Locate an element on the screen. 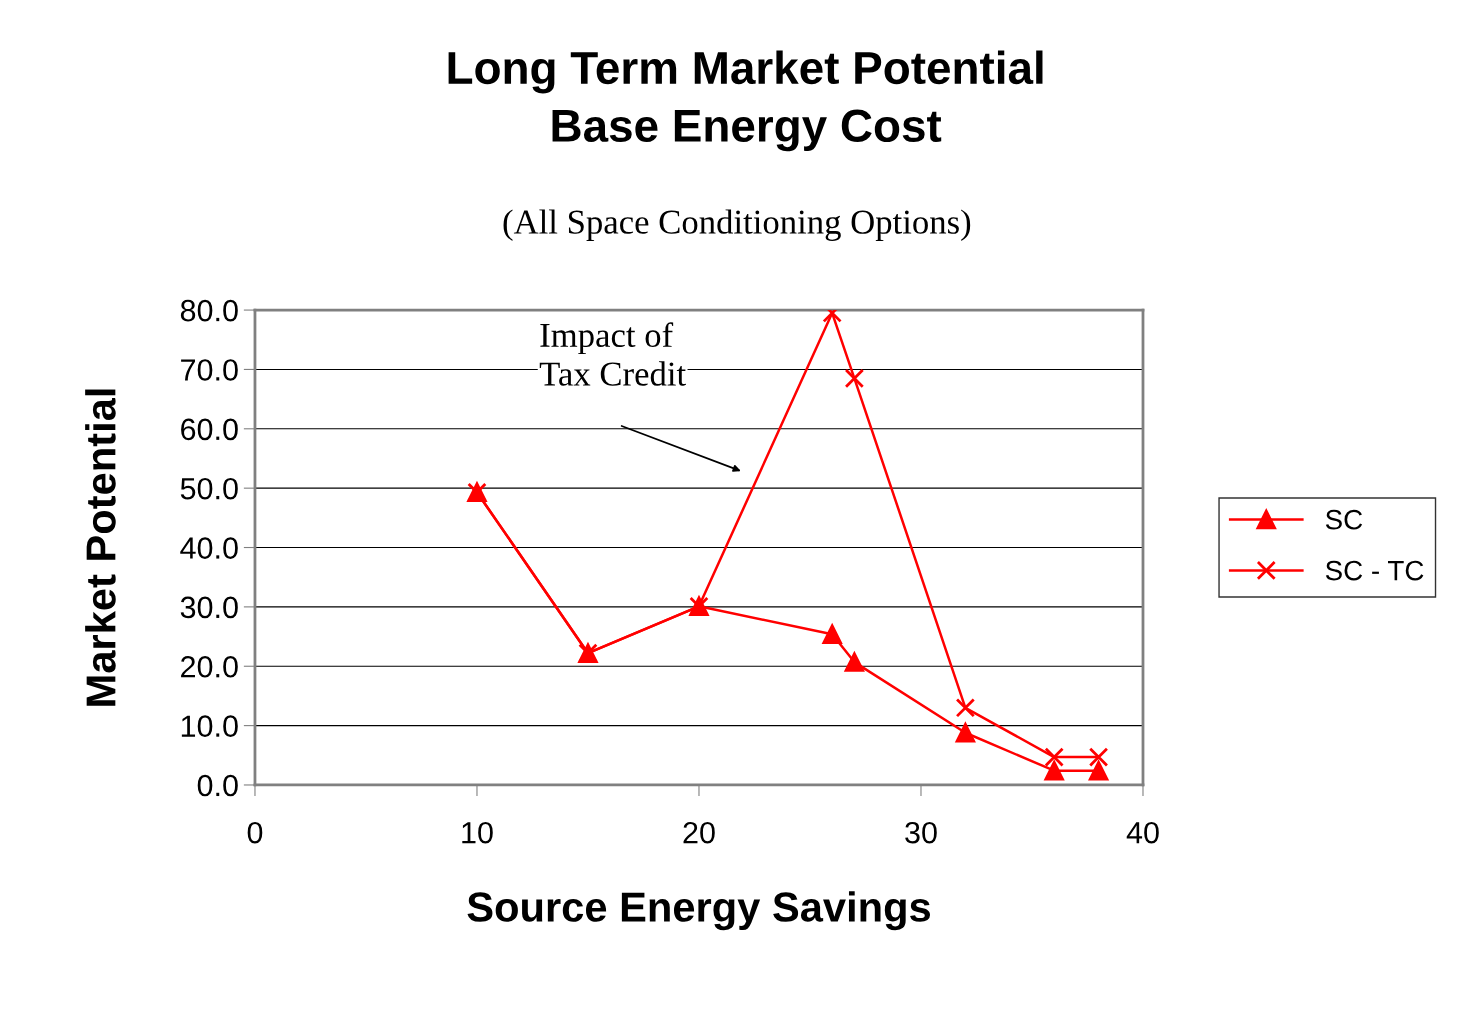  x-tick-label: 10 is located at coordinates (477, 832).